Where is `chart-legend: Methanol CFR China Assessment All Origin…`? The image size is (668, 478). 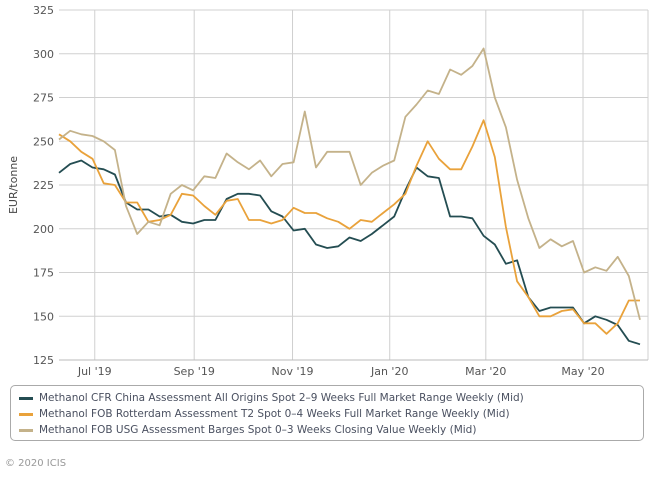
chart-legend: Methanol CFR China Assessment All Origin… is located at coordinates (327, 413).